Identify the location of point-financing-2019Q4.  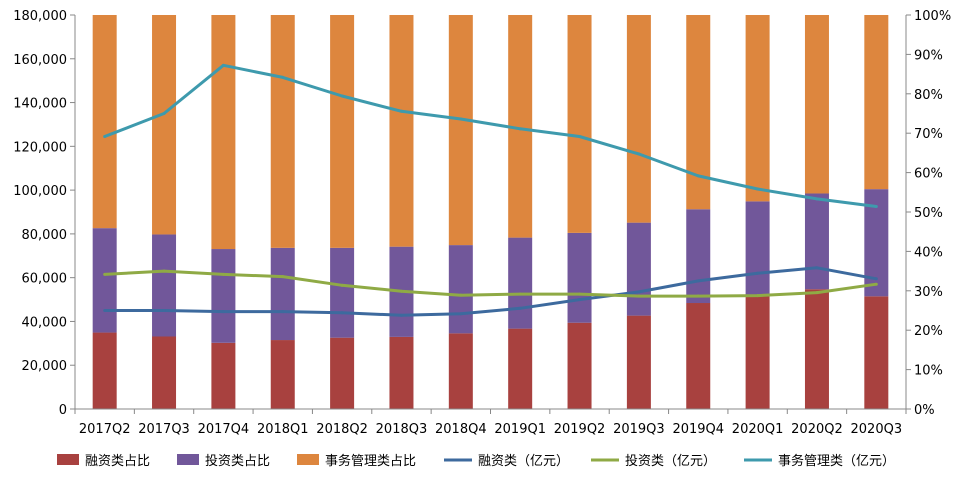
(698, 281).